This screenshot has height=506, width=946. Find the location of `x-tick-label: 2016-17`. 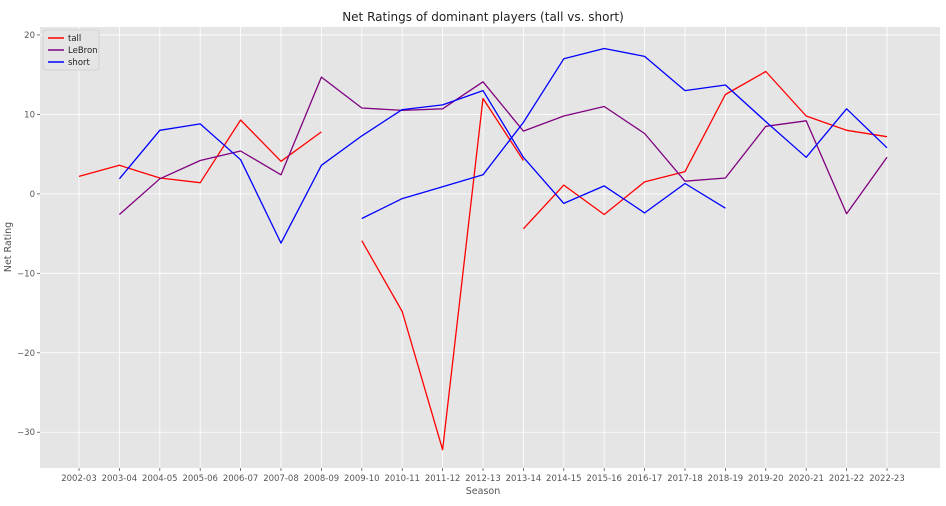

x-tick-label: 2016-17 is located at coordinates (645, 479).